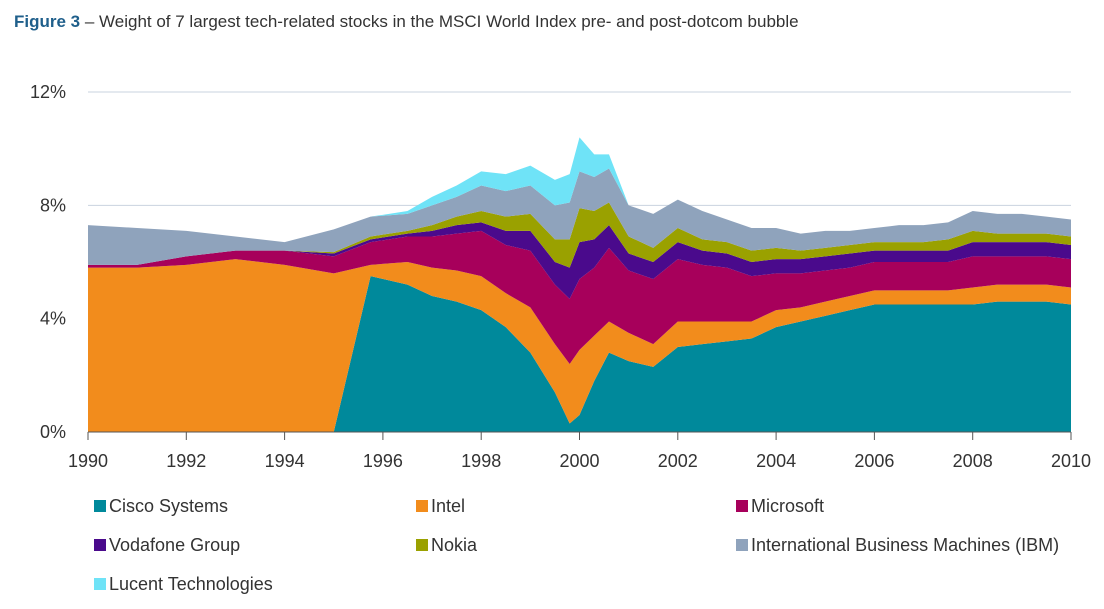  I want to click on x-tick-label: 1998, so click(481, 461).